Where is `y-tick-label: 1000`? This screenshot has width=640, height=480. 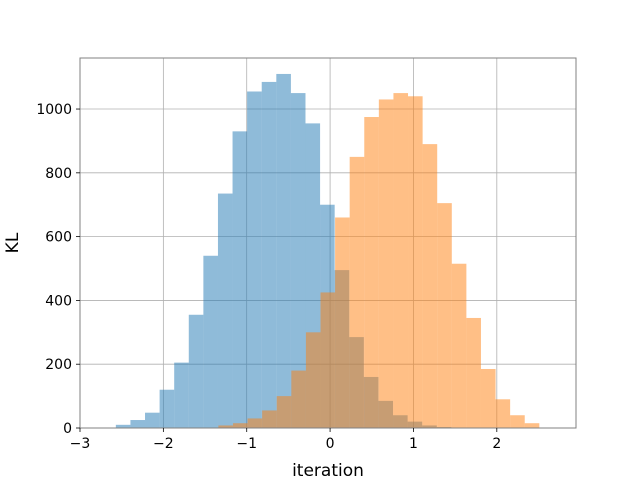
y-tick-label: 1000 is located at coordinates (54, 110).